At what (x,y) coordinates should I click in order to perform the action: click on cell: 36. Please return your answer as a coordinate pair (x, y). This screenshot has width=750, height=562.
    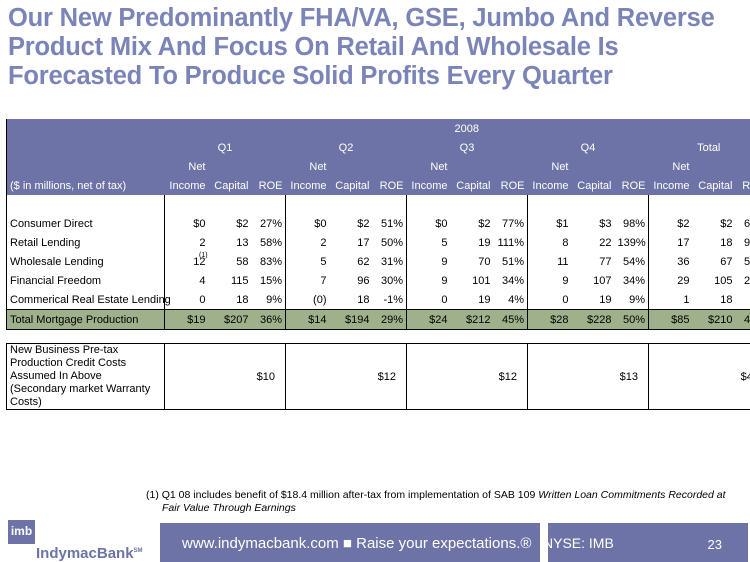
    Looking at the image, I should click on (670, 261).